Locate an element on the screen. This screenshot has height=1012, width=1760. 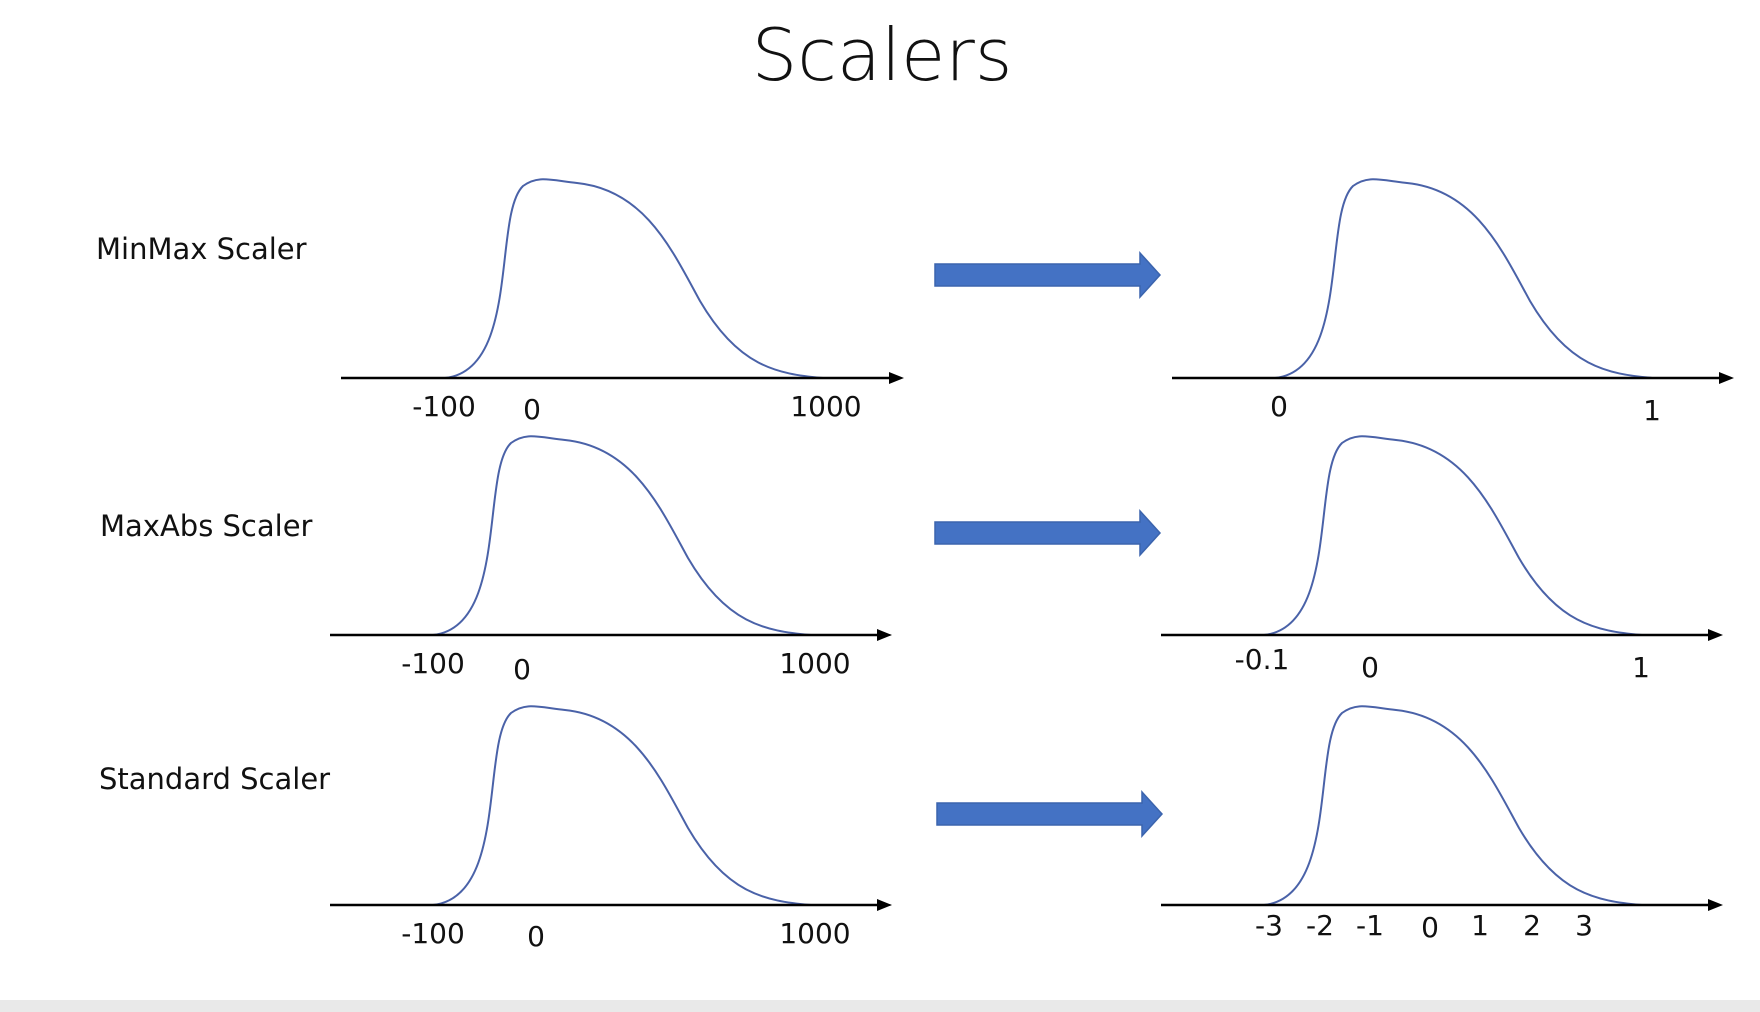
before-plot-standard: -100 0 1000 is located at coordinates (611, 829).